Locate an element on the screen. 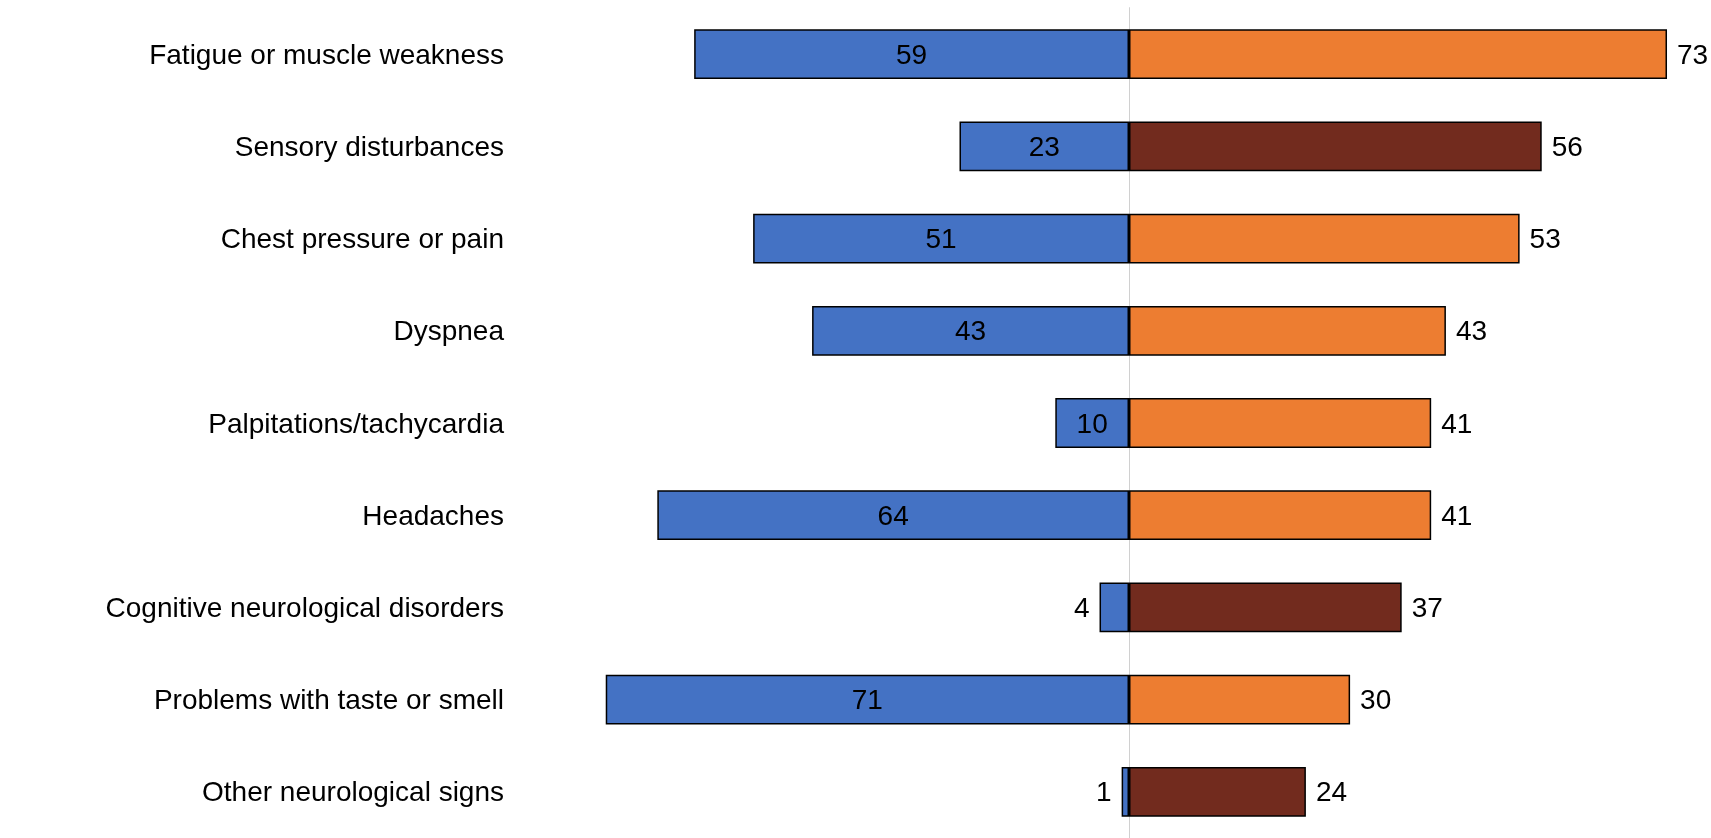  y-tick-label: Chest pressure or pain is located at coordinates (362, 239).